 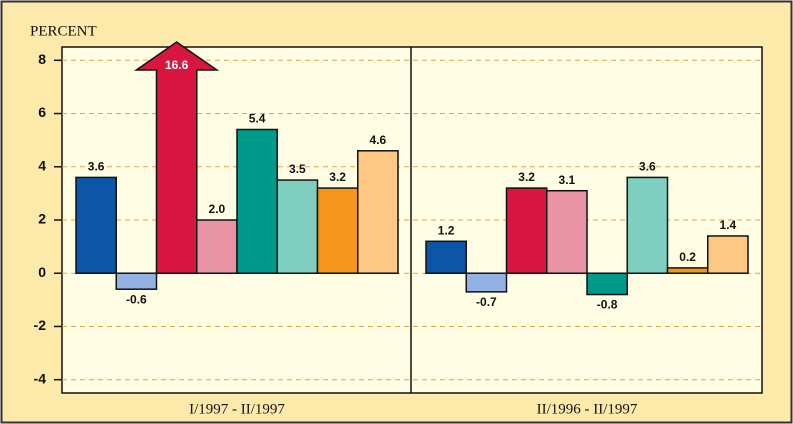 I want to click on value-label: 4.6, so click(x=378, y=140).